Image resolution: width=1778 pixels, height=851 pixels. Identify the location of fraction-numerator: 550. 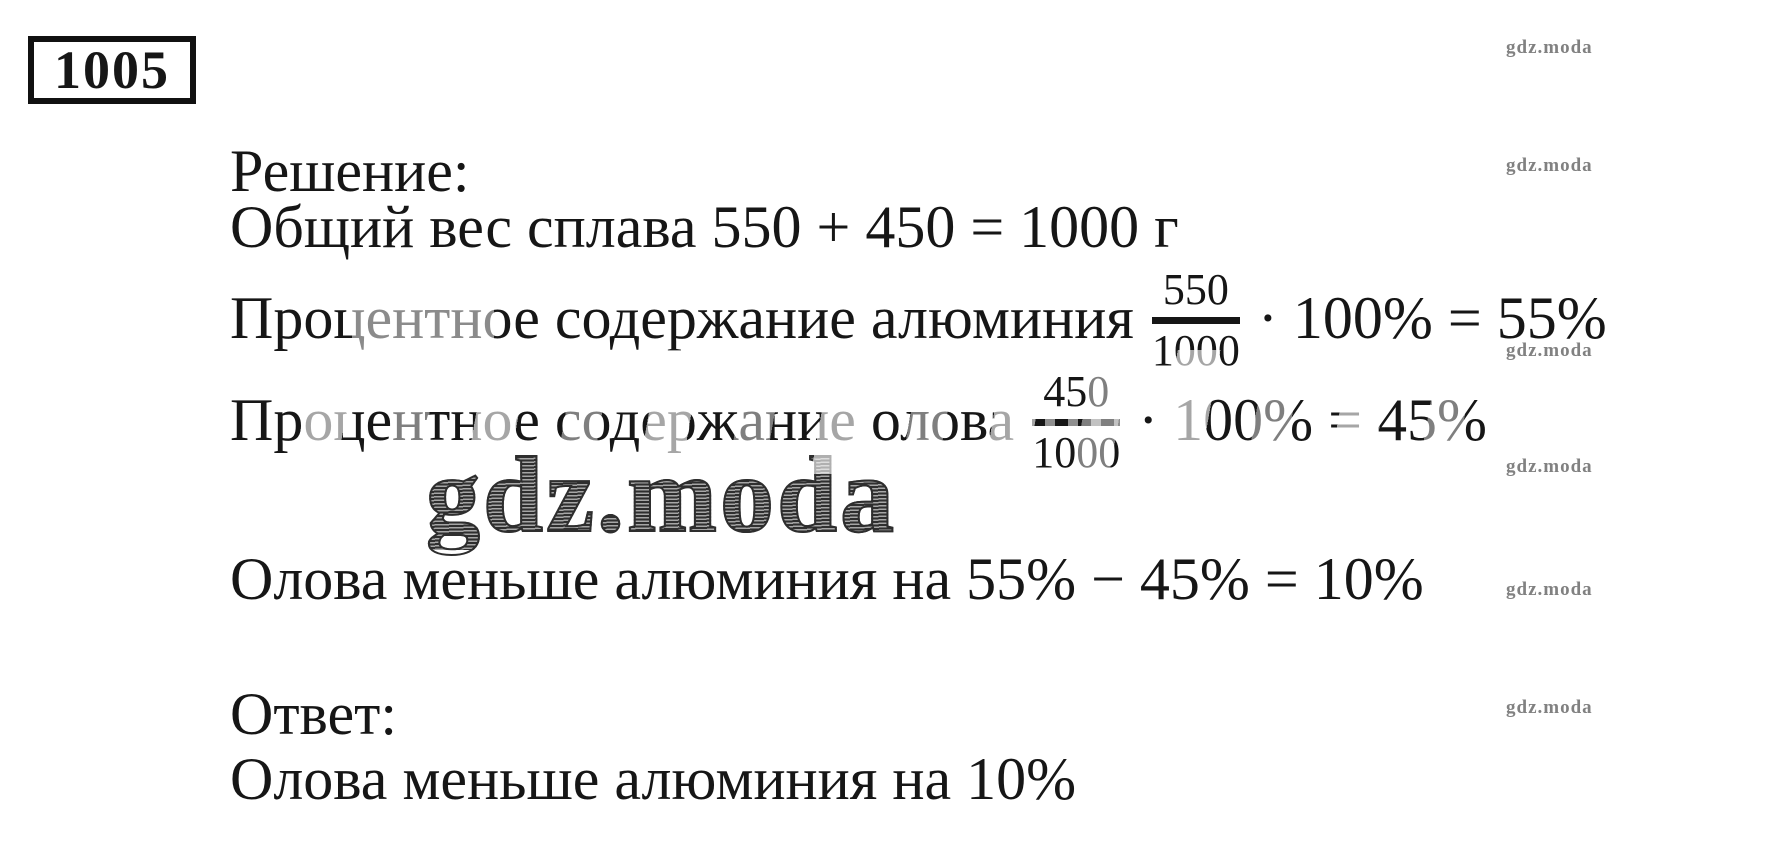
(1195, 289).